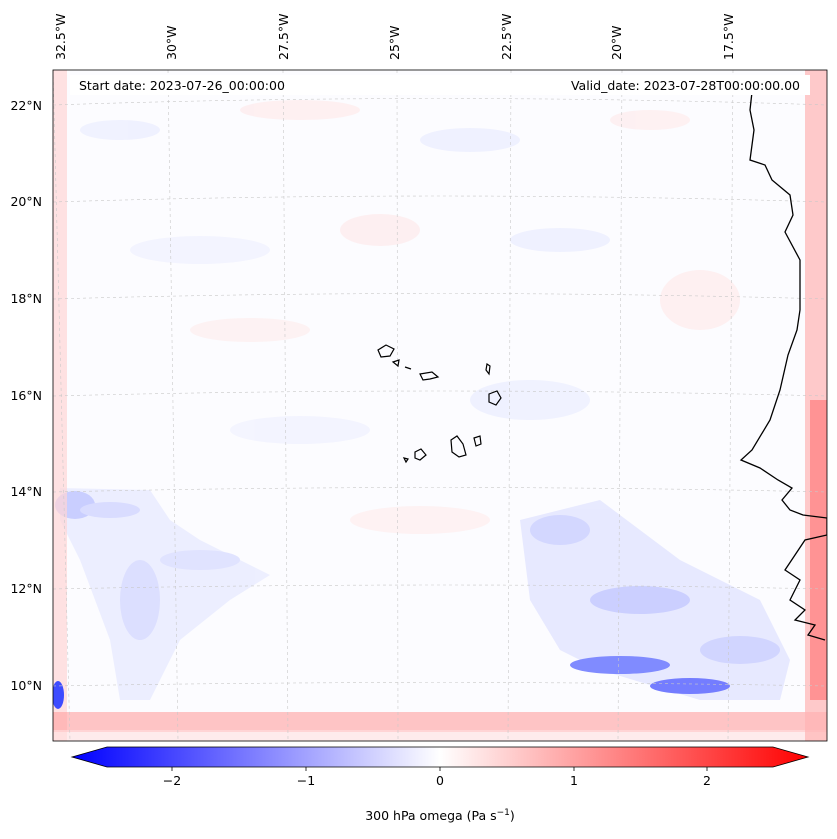 The height and width of the screenshot is (839, 837). I want to click on lat-tick: 22°N, so click(26, 105).